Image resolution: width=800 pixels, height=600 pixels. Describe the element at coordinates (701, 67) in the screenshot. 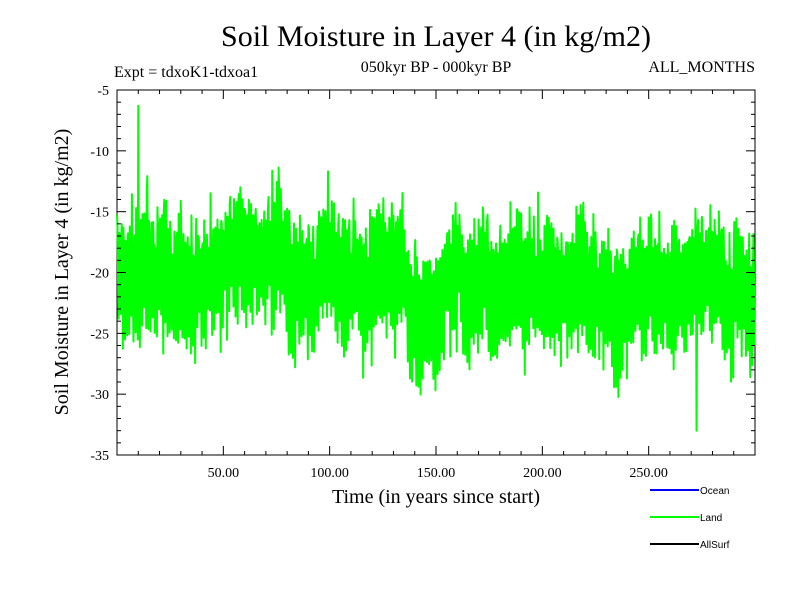

I see `months-label: ALL_MONTHS` at that location.